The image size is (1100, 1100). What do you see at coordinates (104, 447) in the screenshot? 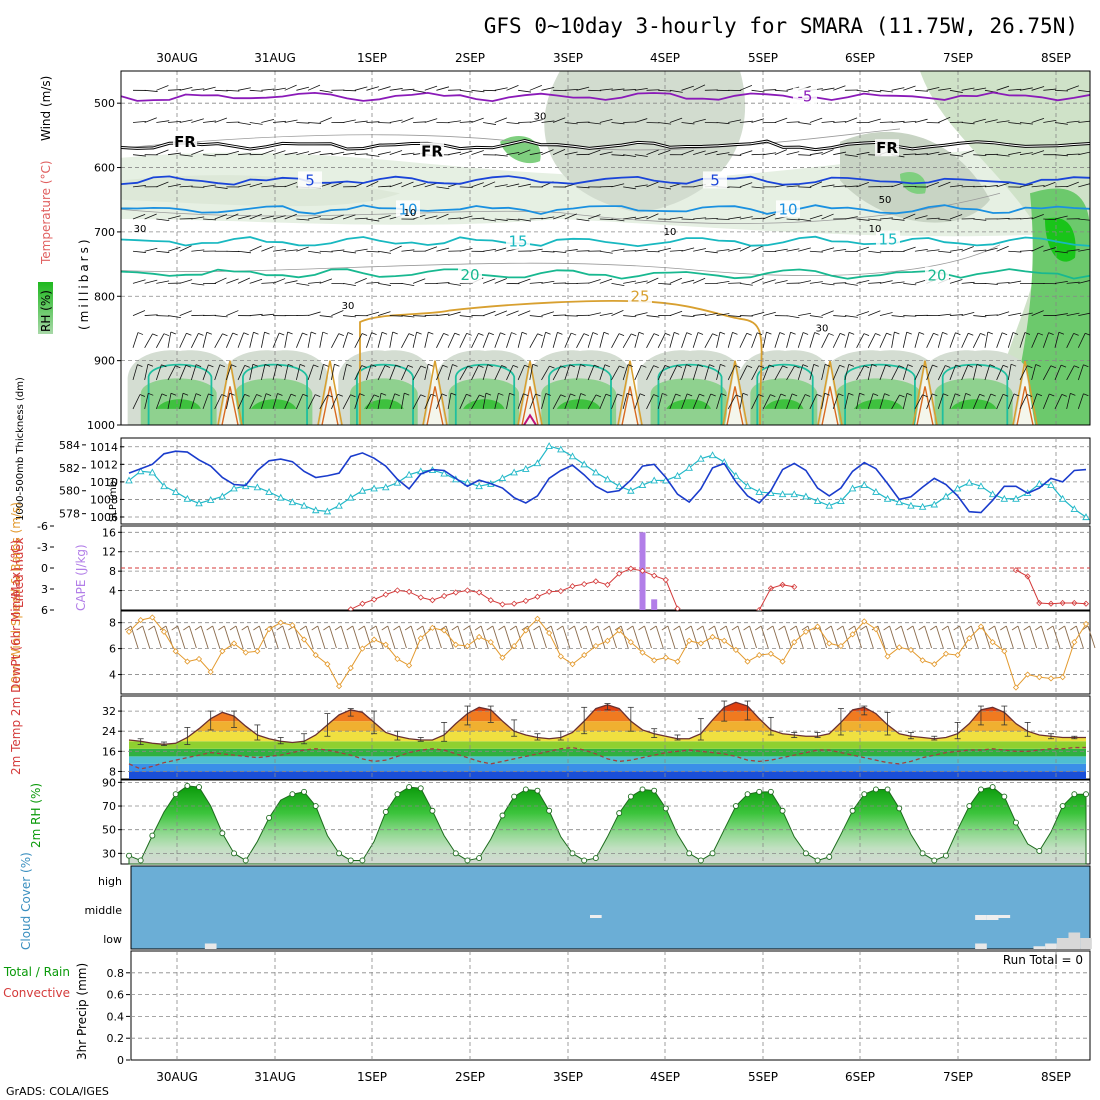
I see `axis-tick-label: 1014` at bounding box center [104, 447].